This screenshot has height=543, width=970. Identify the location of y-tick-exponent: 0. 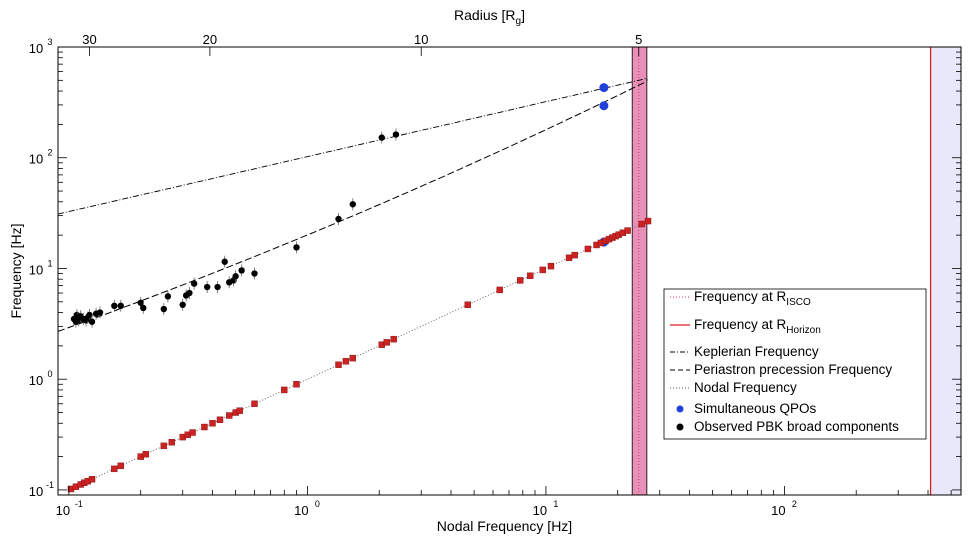
(49, 374).